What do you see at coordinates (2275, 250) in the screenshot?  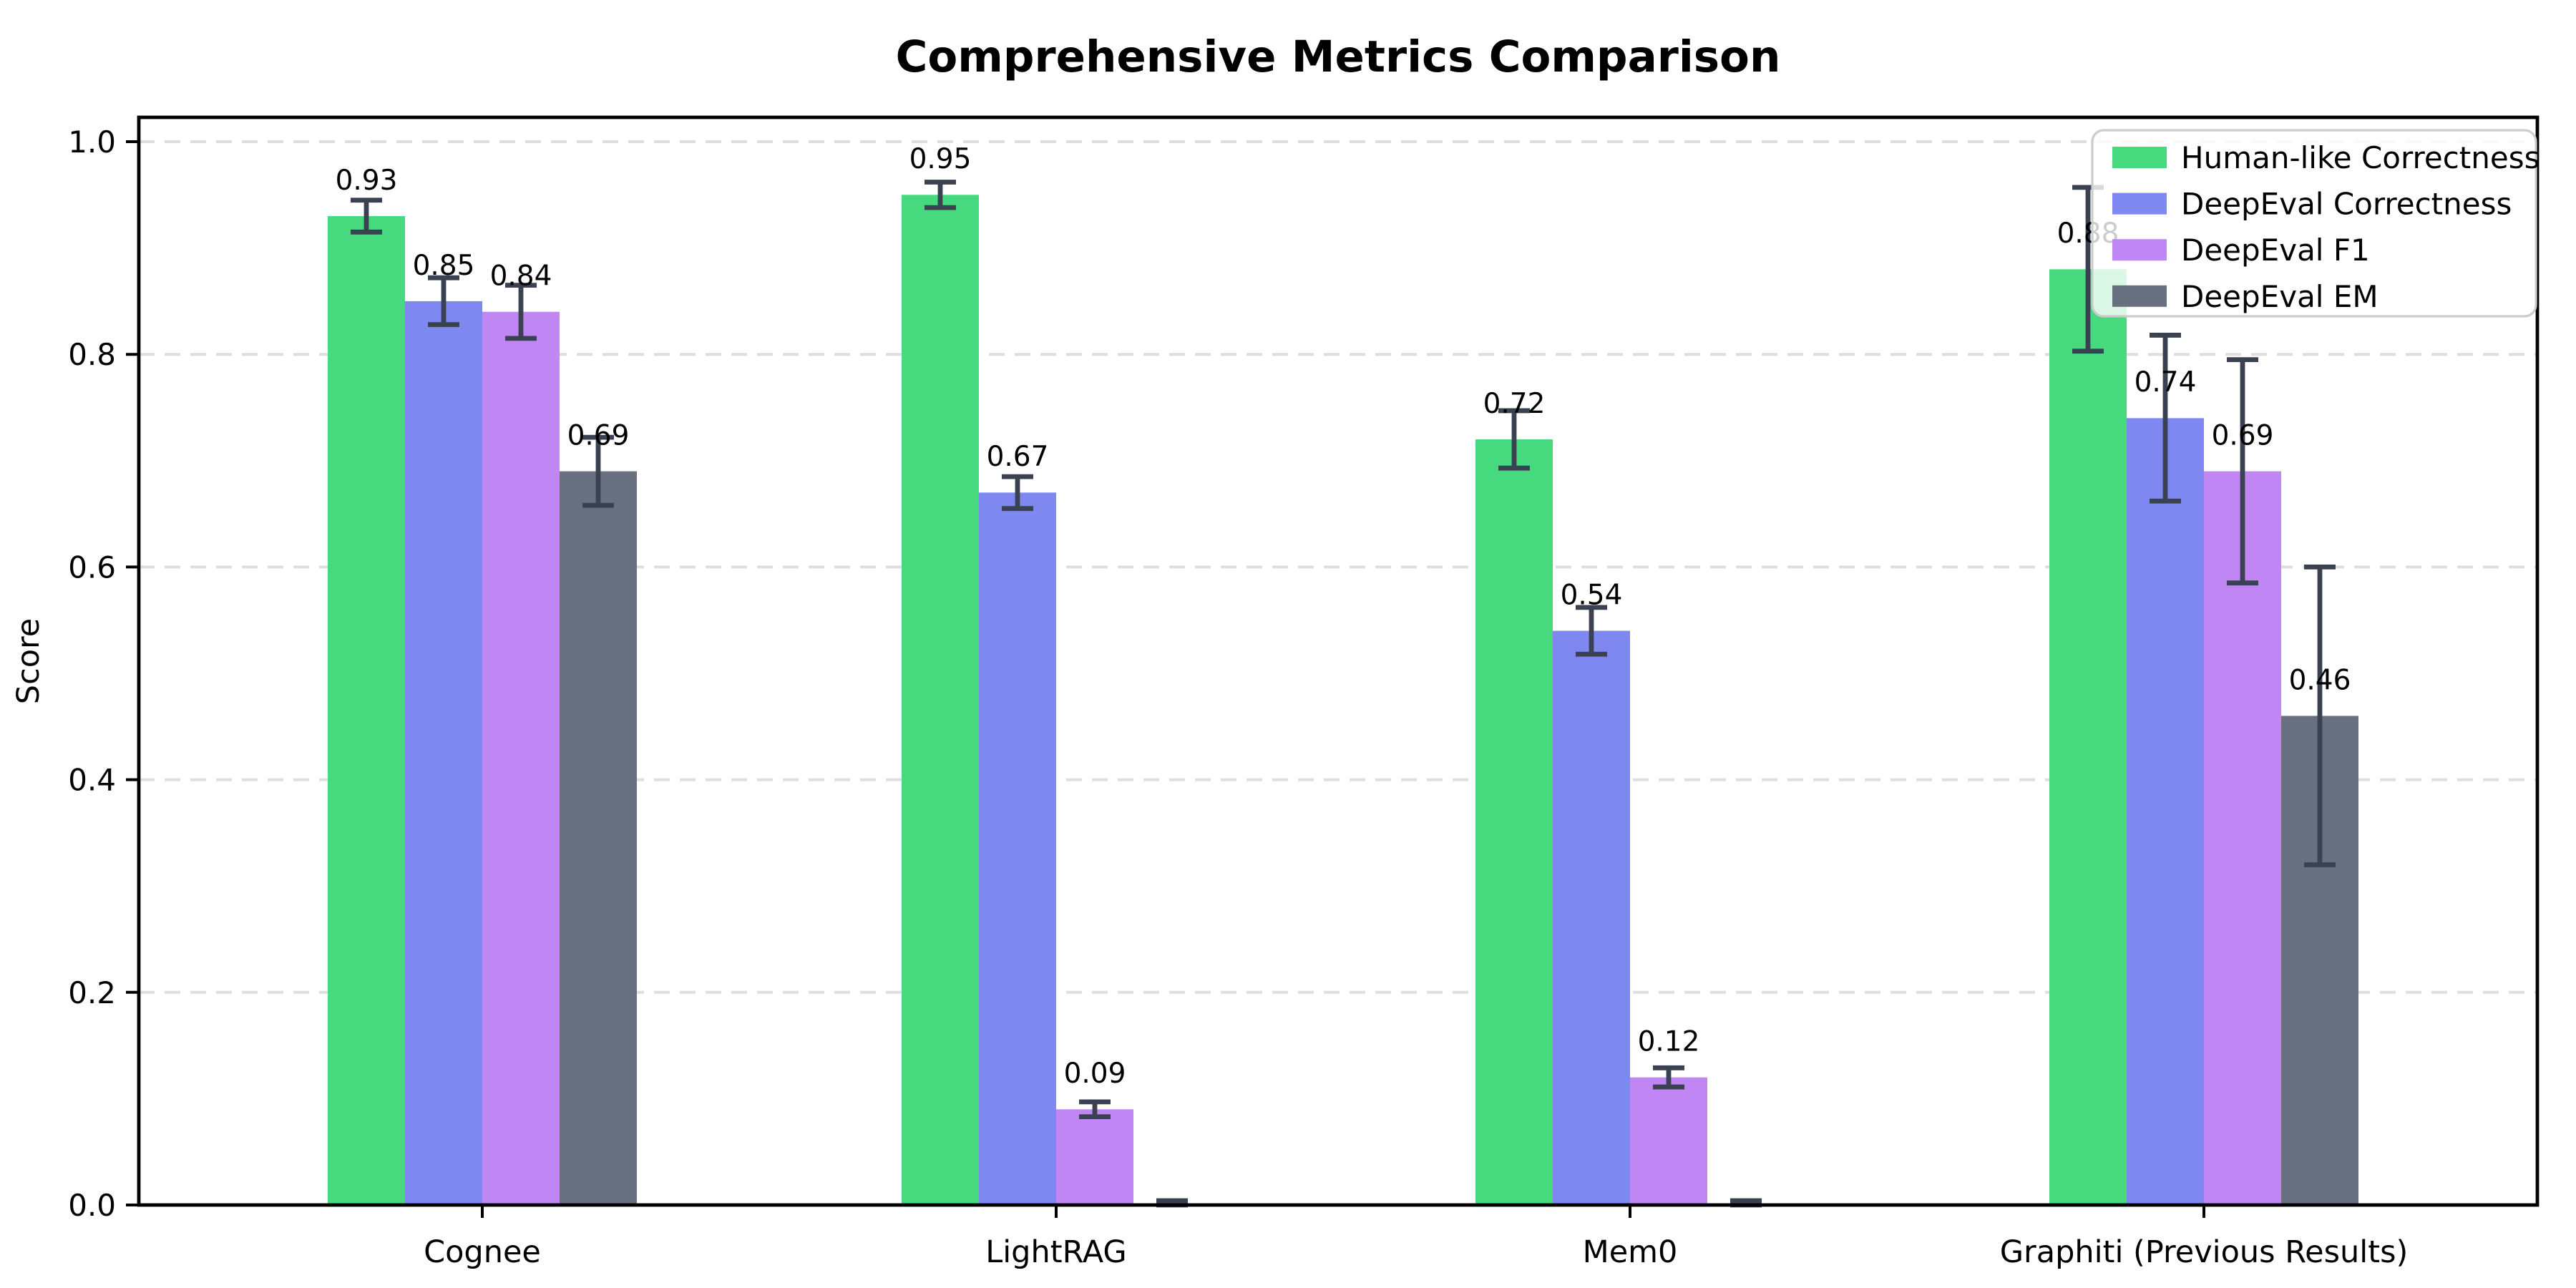 I see `legend-label: DeepEval F1` at bounding box center [2275, 250].